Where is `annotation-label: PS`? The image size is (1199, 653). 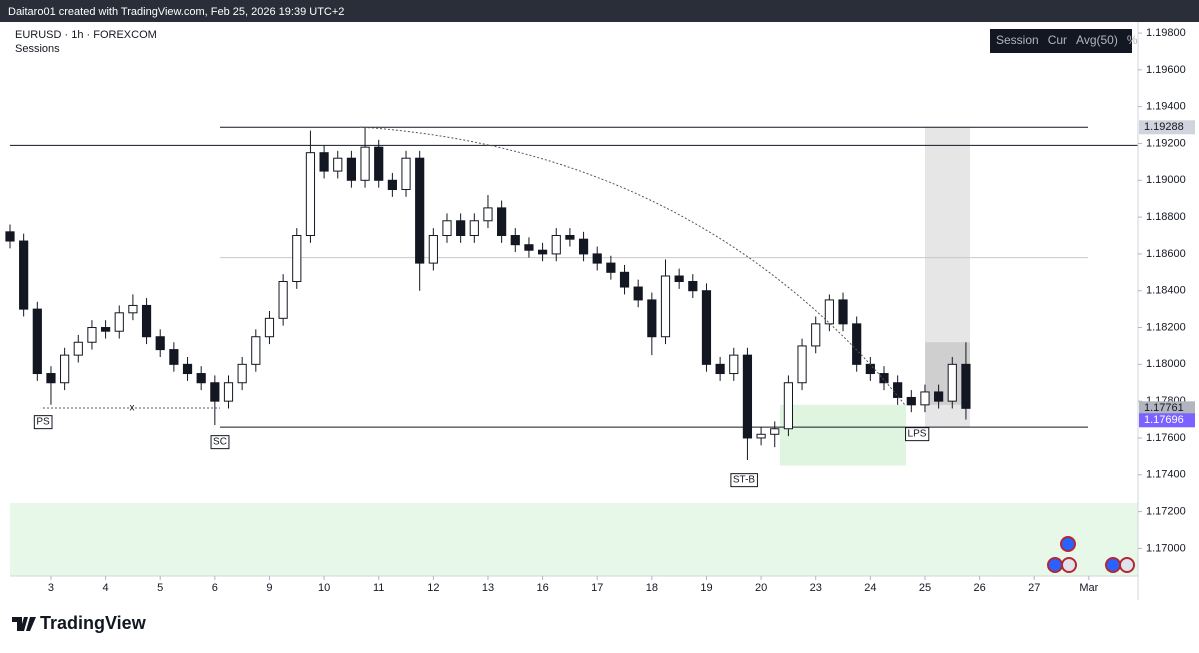
annotation-label: PS is located at coordinates (43, 422).